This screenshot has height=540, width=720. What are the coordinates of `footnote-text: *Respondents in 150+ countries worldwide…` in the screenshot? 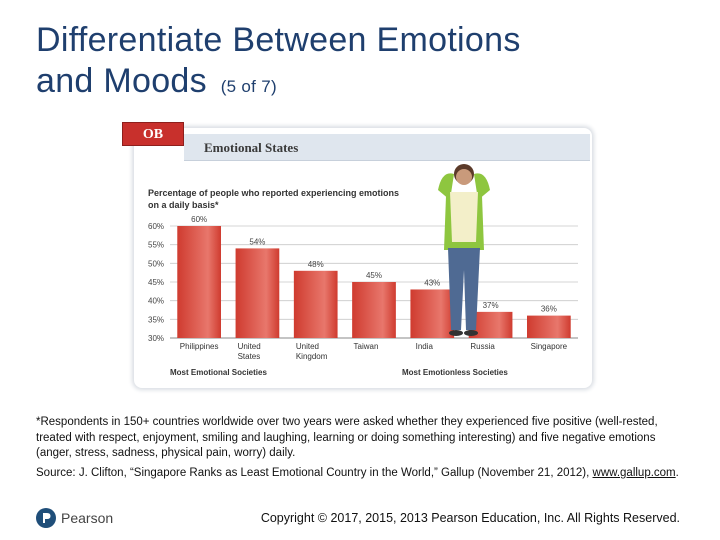 It's located at (347, 437).